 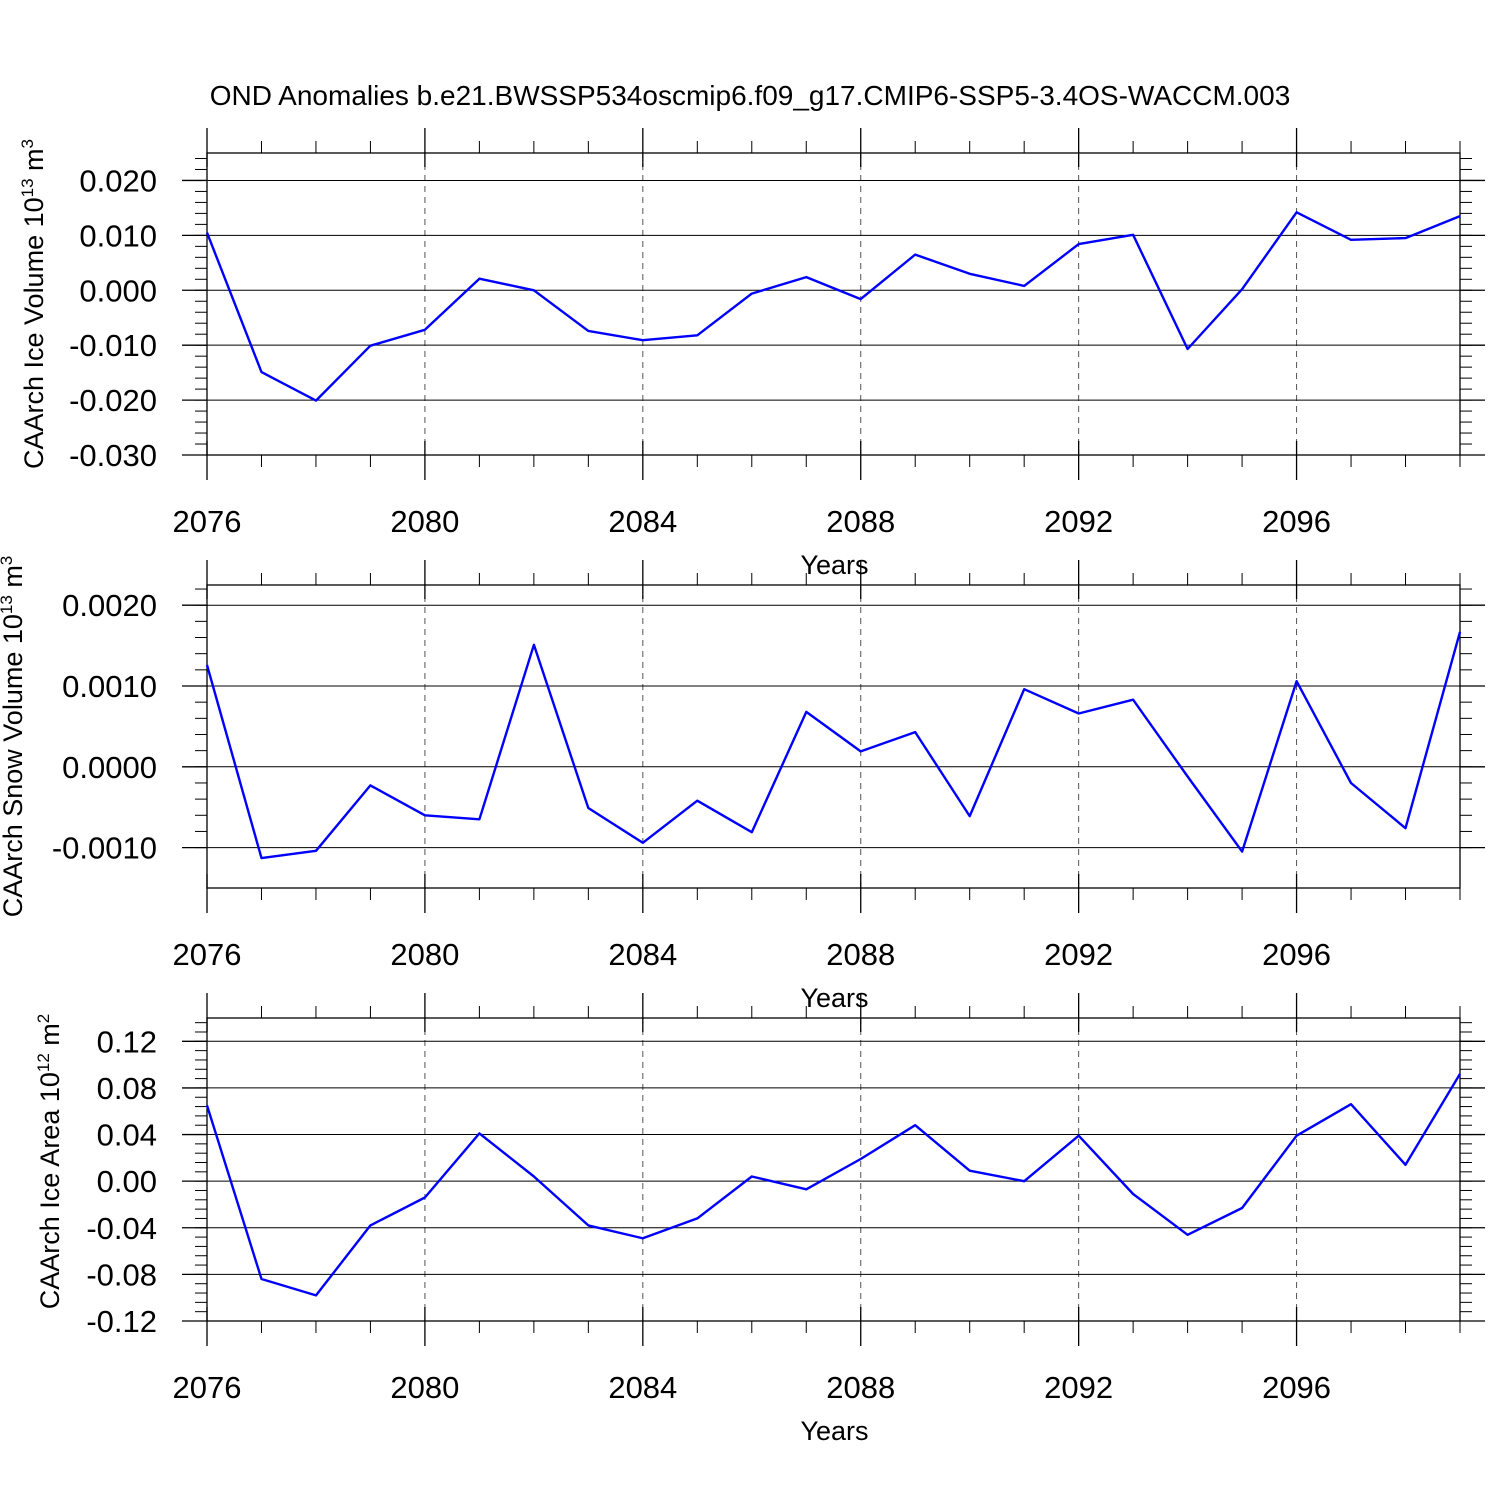 I want to click on y-axis-label: CAArch Ice Area 1012 m2, so click(x=49, y=1162).